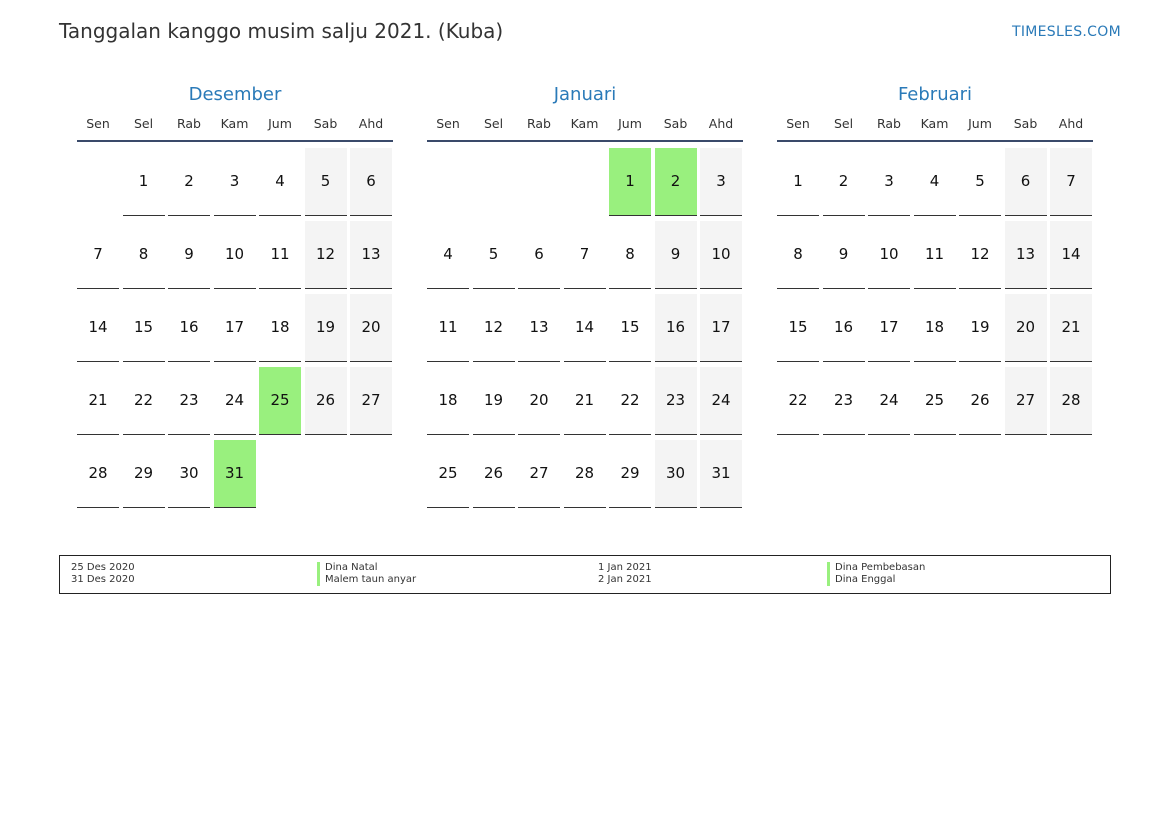 The width and height of the screenshot is (1169, 827). I want to click on holiday-day-cell: 31, so click(234, 474).